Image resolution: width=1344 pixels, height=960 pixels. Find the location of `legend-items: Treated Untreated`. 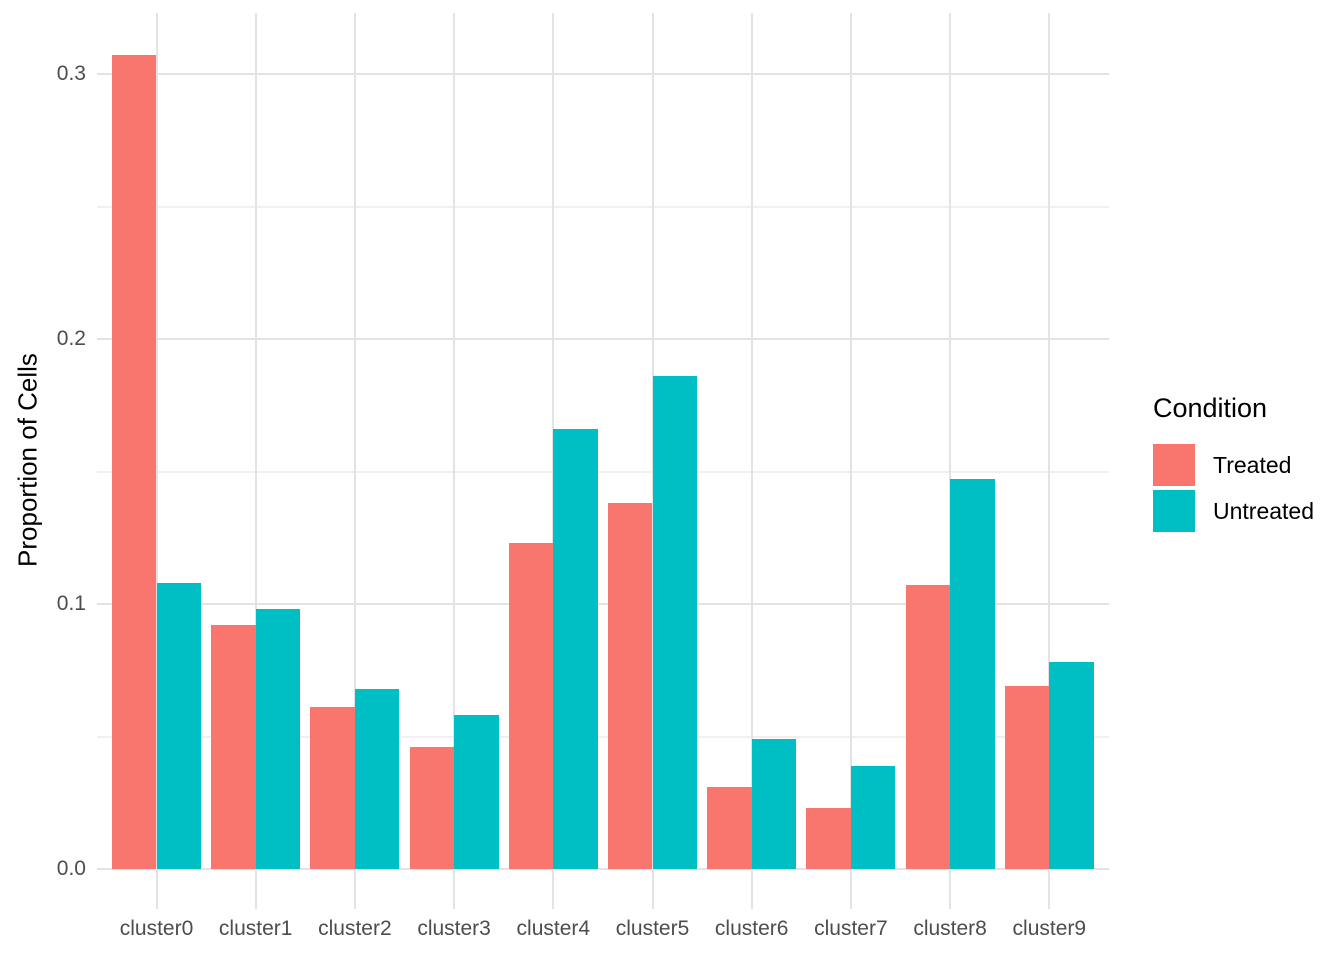

legend-items: Treated Untreated is located at coordinates (1245, 488).